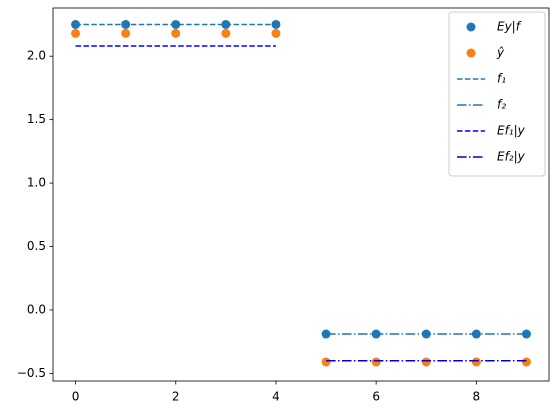 This screenshot has width=559, height=413. Describe the element at coordinates (509, 27) in the screenshot. I see `legend-label: Ey|f` at that location.